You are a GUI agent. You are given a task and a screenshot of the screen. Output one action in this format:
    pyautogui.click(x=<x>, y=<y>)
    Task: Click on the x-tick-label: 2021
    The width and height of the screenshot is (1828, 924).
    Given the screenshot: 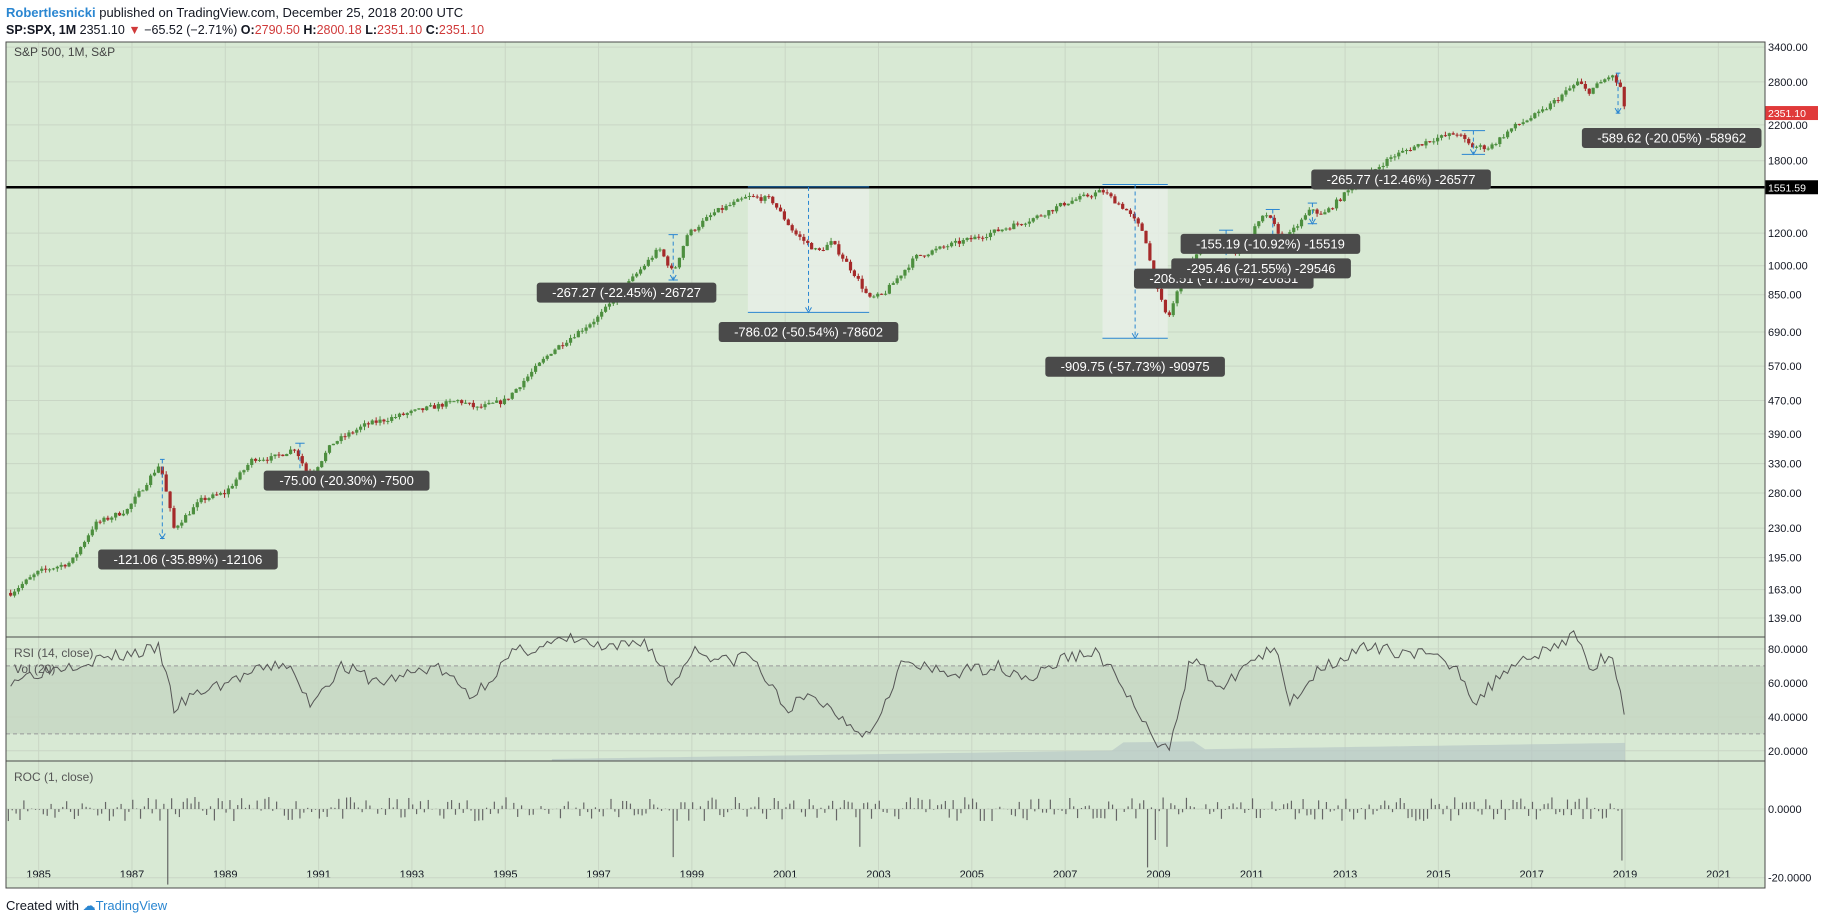 What is the action you would take?
    pyautogui.click(x=1718, y=875)
    